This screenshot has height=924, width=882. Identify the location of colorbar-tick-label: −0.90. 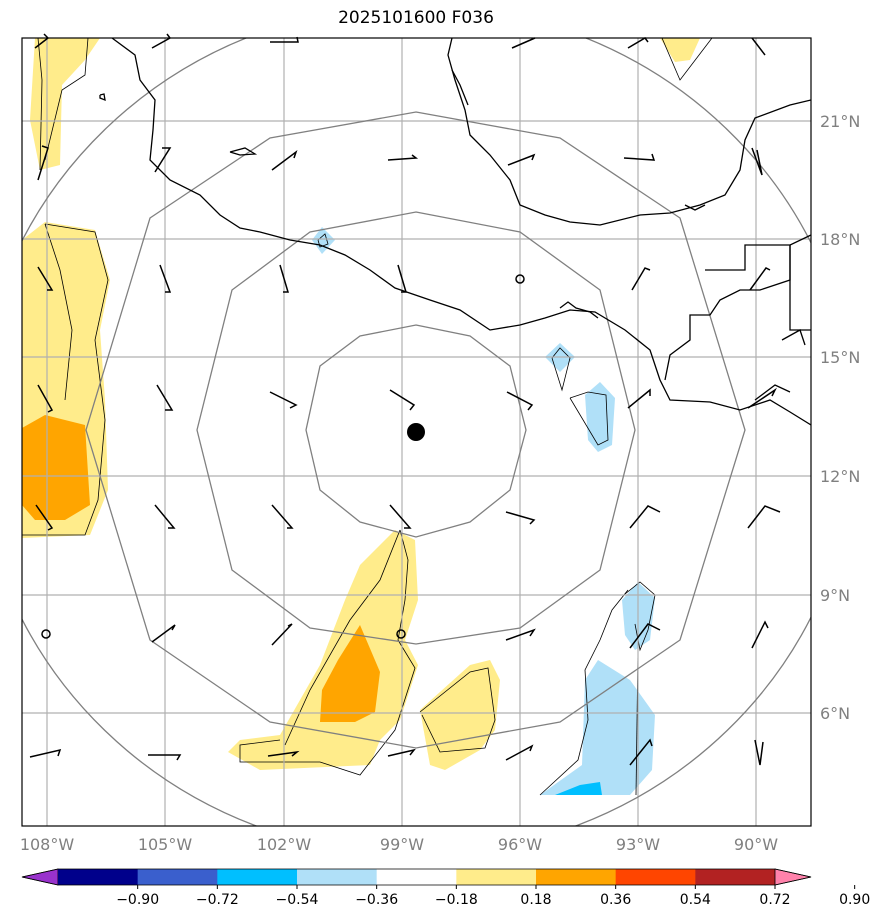
(137, 900).